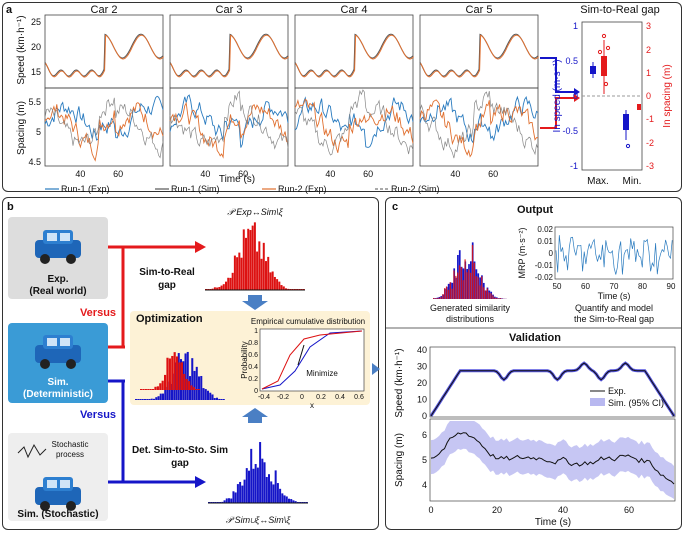 The width and height of the screenshot is (685, 533). I want to click on gap-right-tick: -2, so click(650, 143).